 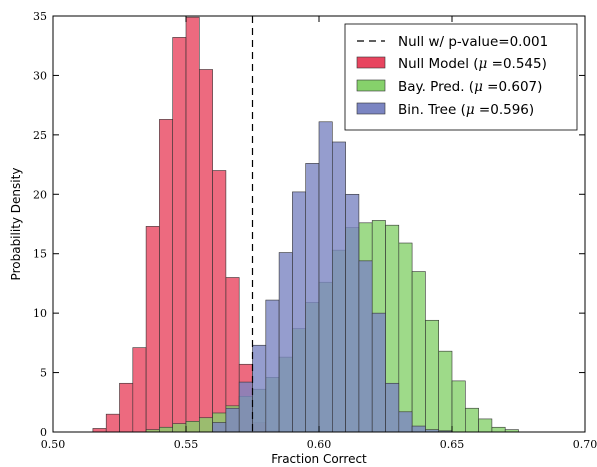 What do you see at coordinates (43, 373) in the screenshot?
I see `y-tick-label: 5` at bounding box center [43, 373].